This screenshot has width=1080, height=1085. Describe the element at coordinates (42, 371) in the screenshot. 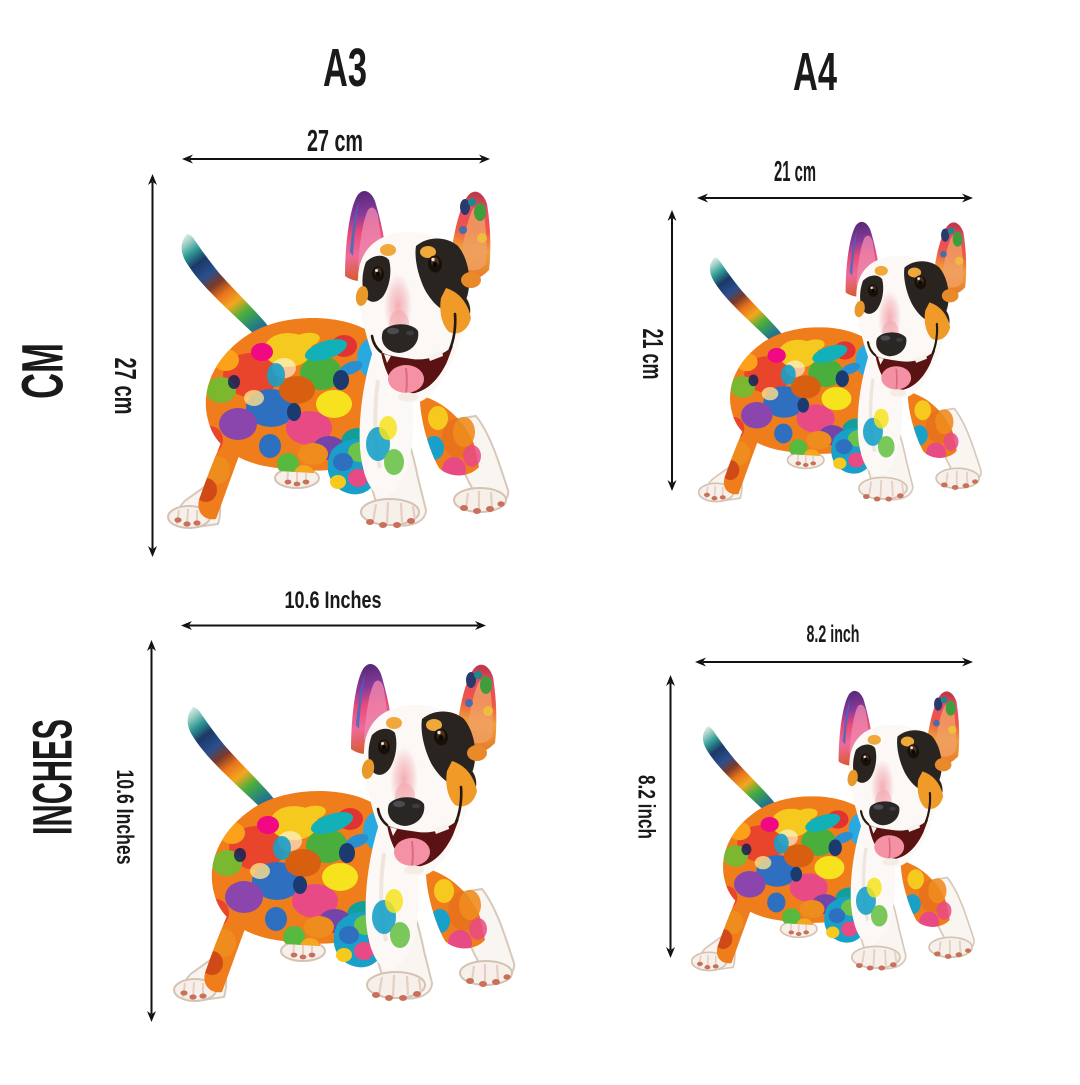

I see `svg-text: CM` at that location.